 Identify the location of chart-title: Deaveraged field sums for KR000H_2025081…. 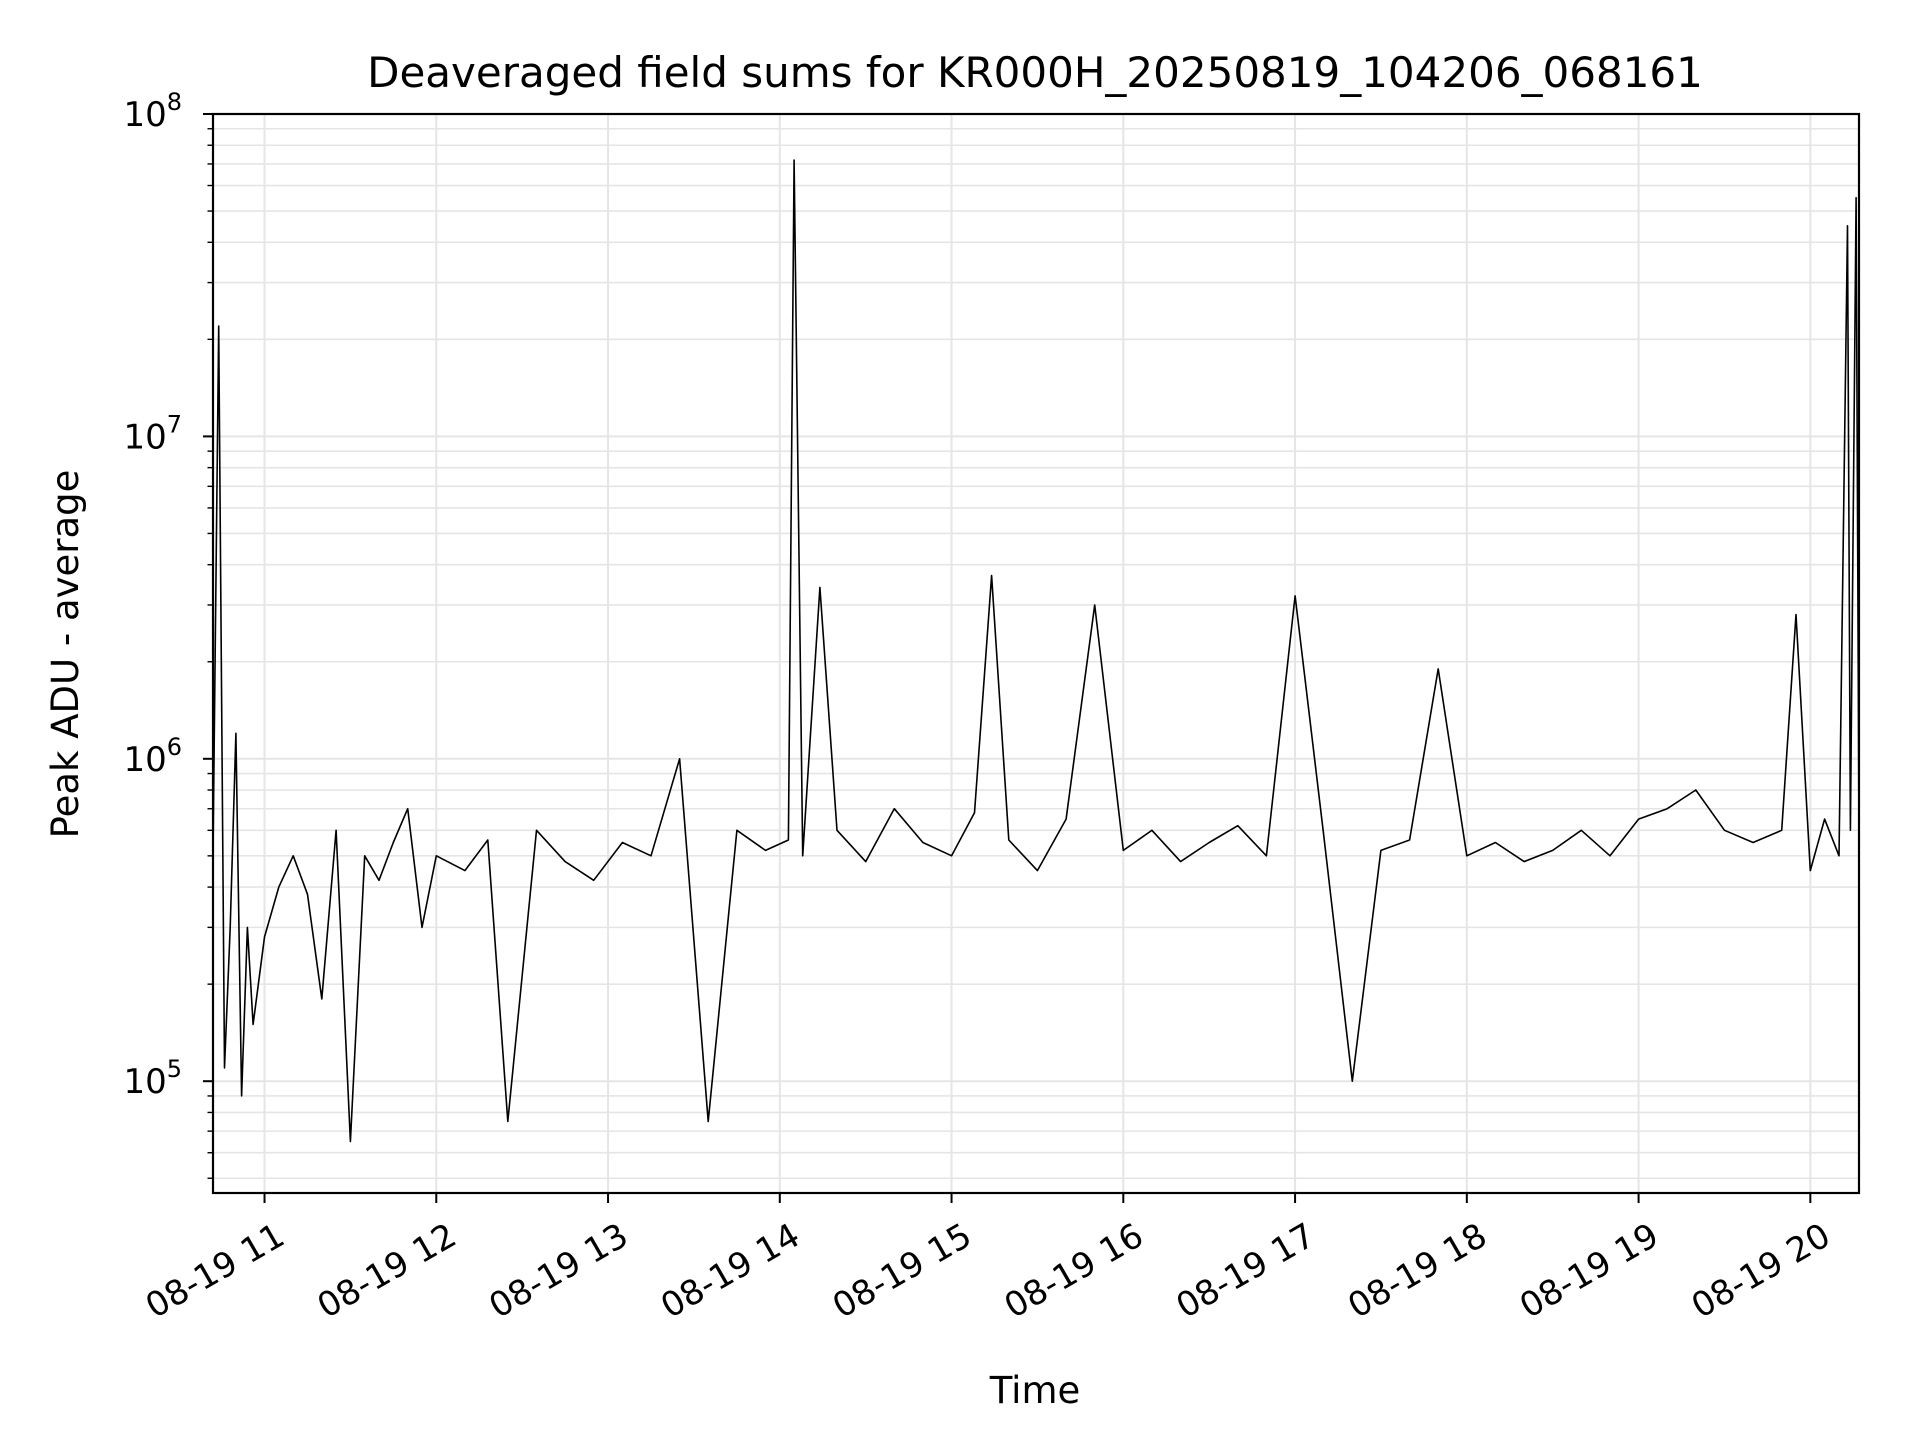
(1035, 72).